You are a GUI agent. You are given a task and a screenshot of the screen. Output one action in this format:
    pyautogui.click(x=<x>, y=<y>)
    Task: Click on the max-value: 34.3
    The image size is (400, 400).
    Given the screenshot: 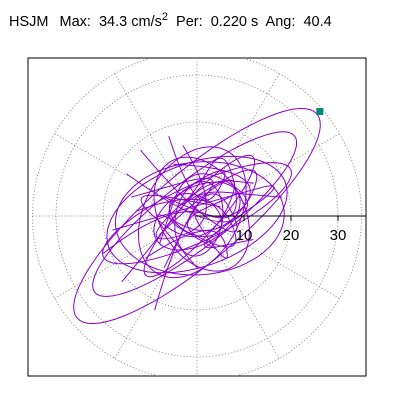 What is the action you would take?
    pyautogui.click(x=113, y=22)
    